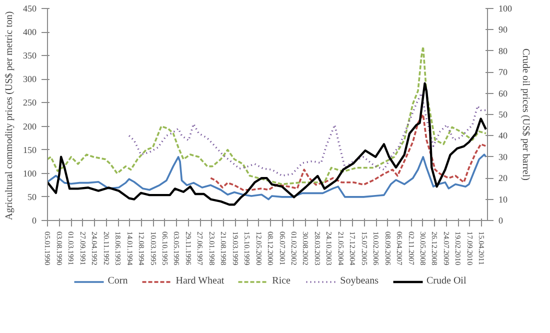 This screenshot has width=550, height=333. Describe the element at coordinates (505, 9) in the screenshot. I see `y2-tick-label: 100` at that location.